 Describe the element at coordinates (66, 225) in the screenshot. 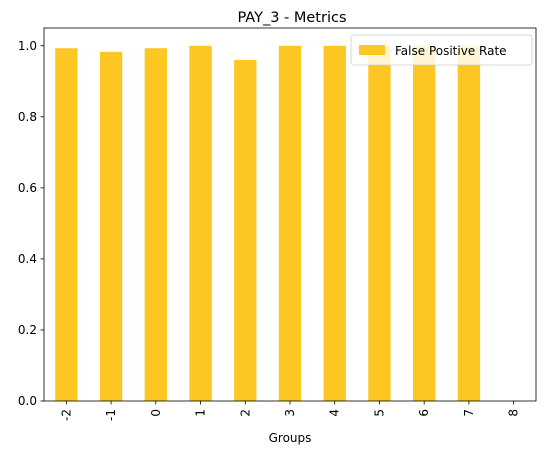

I see `bar--2` at that location.